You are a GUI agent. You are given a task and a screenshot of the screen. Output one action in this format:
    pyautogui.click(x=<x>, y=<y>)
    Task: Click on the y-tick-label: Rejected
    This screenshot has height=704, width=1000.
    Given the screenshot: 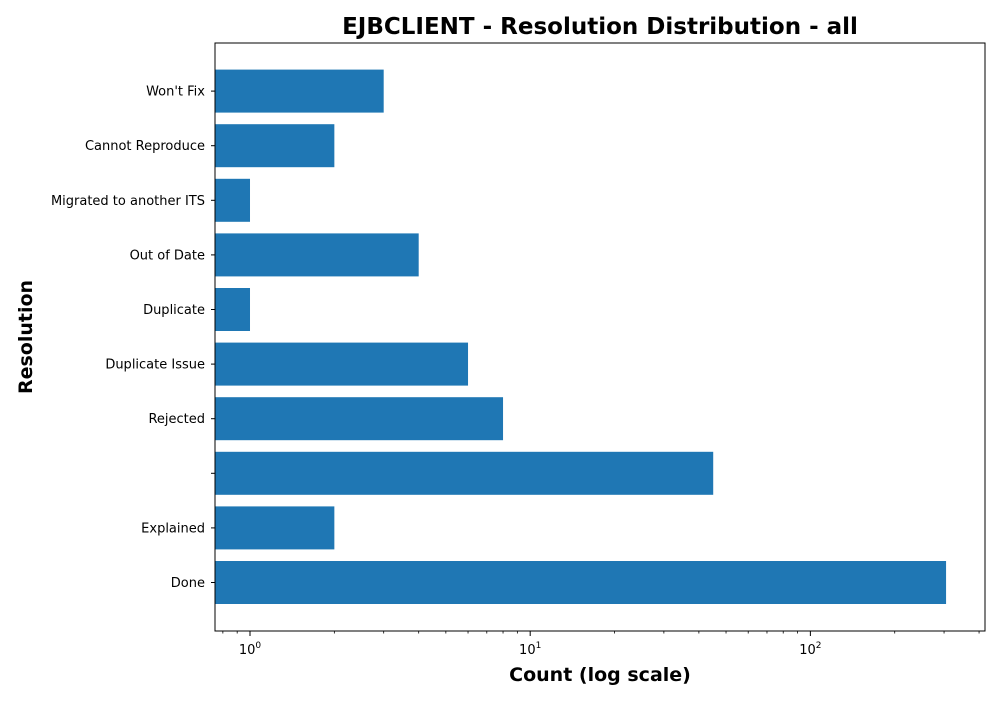 What is the action you would take?
    pyautogui.click(x=176, y=419)
    